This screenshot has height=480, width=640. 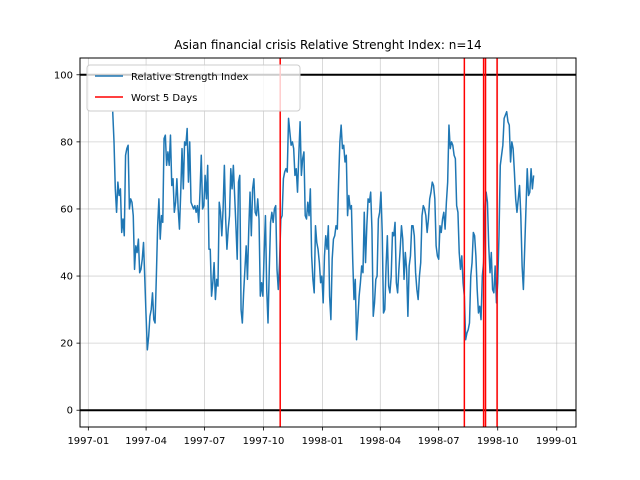 What do you see at coordinates (88, 441) in the screenshot?
I see `x-tick-label: 1997-01` at bounding box center [88, 441].